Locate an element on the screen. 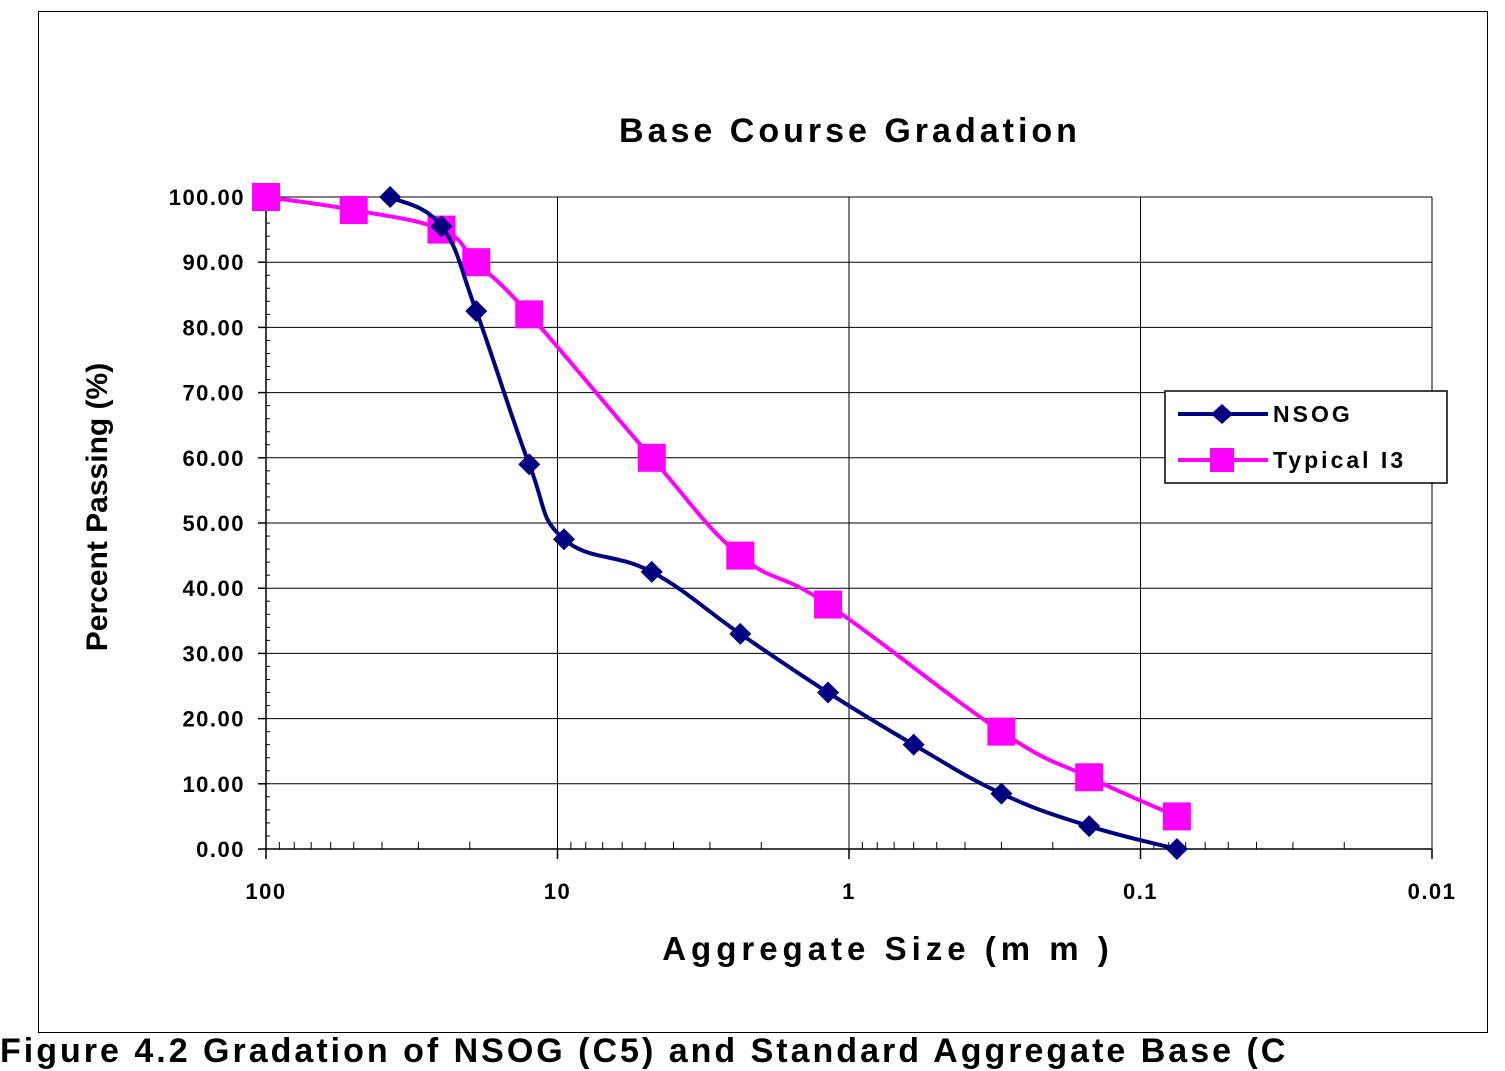 Image resolution: width=1505 pixels, height=1071 pixels. x-tick-label: 10 is located at coordinates (557, 891).